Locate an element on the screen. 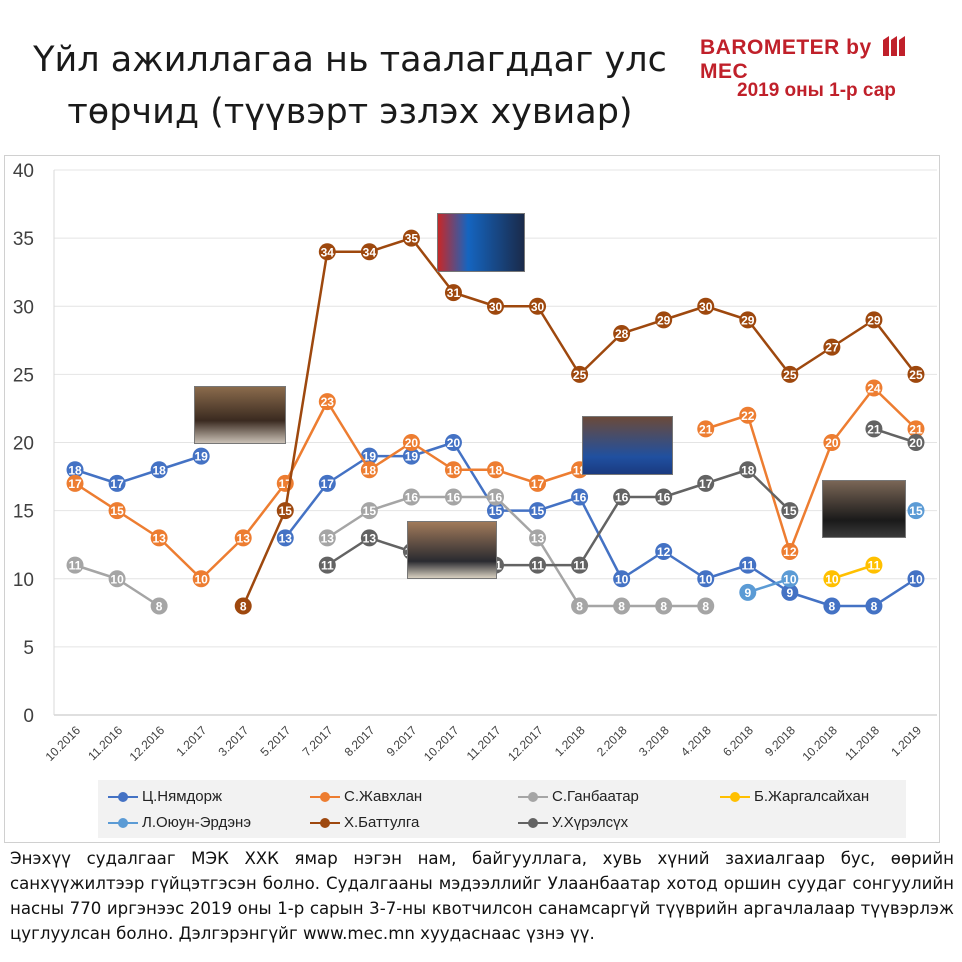 The image size is (962, 962). data-label-javkhlan: 13 is located at coordinates (159, 538).